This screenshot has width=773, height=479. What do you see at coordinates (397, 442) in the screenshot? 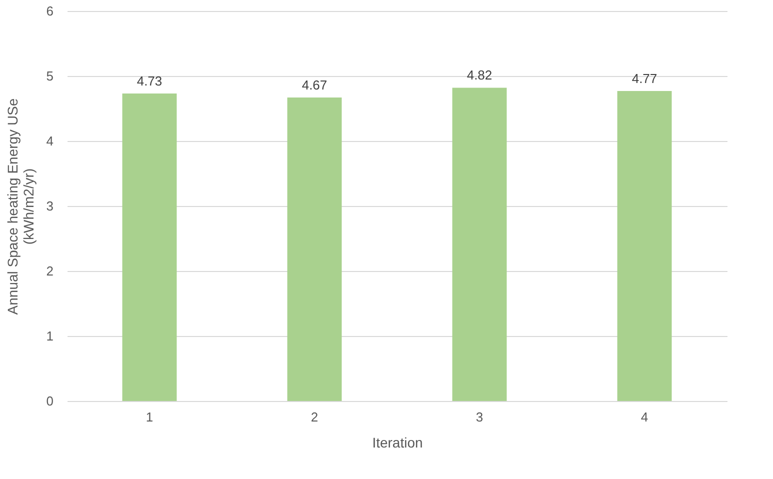
I see `x-axis-title: Iteration` at bounding box center [397, 442].